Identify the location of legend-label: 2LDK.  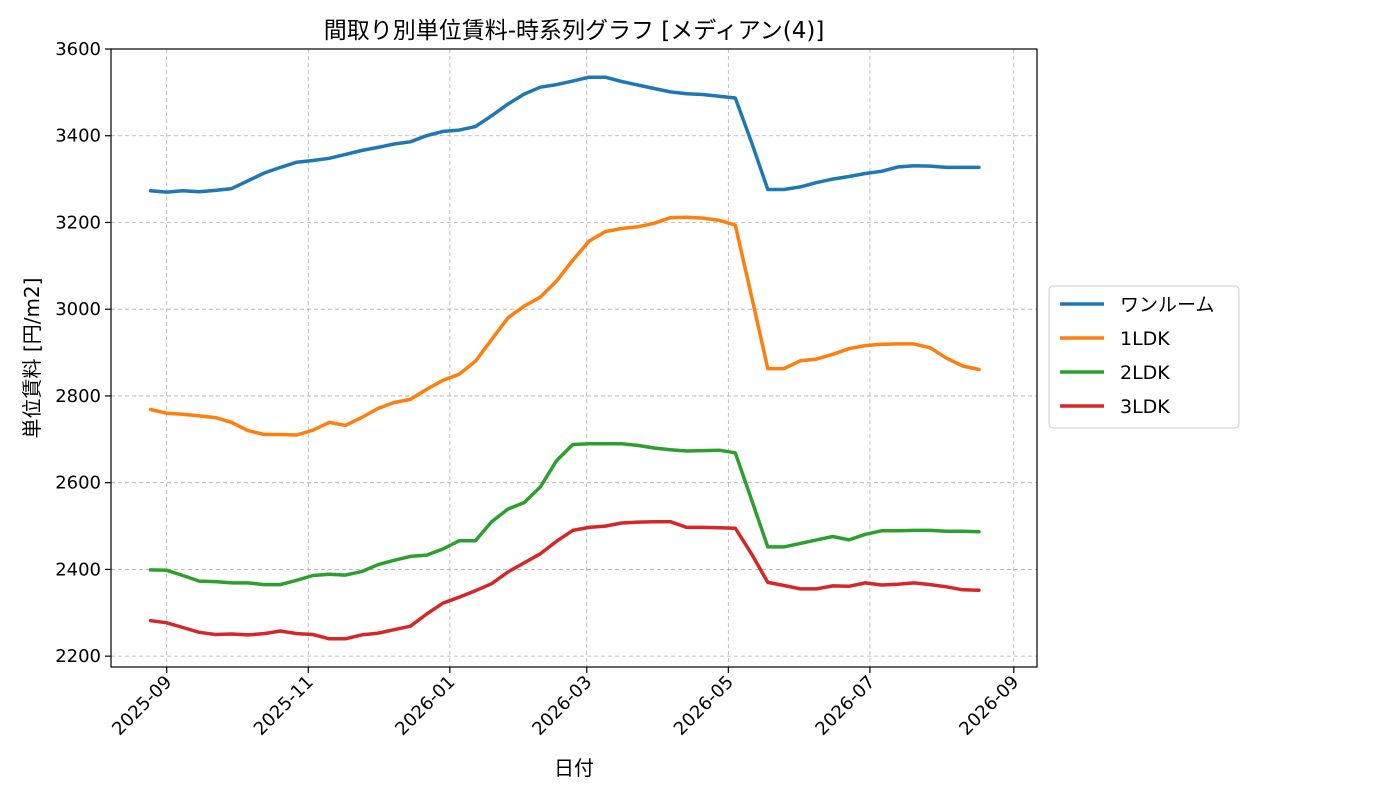
(1145, 373).